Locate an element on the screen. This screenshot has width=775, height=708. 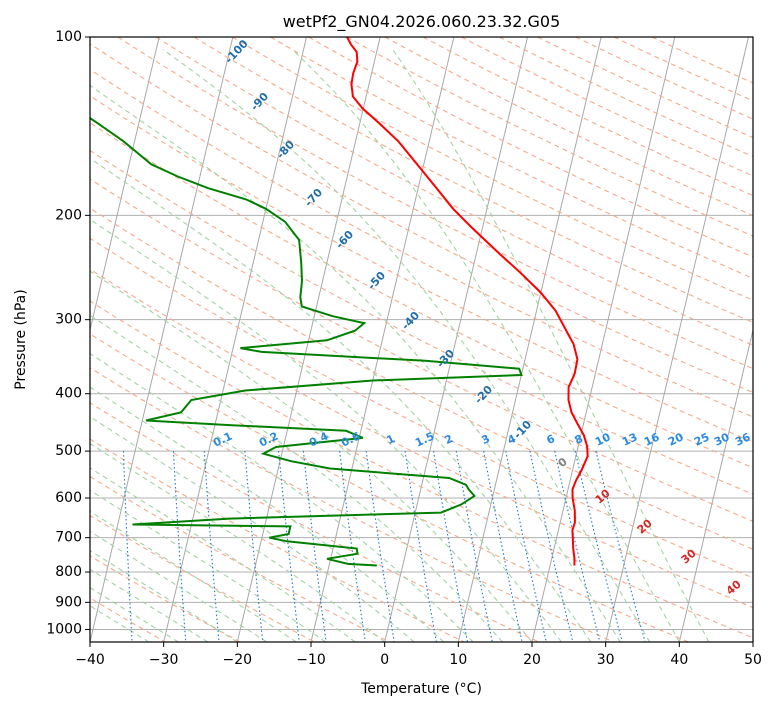
x-tick-label: 0 is located at coordinates (384, 660).